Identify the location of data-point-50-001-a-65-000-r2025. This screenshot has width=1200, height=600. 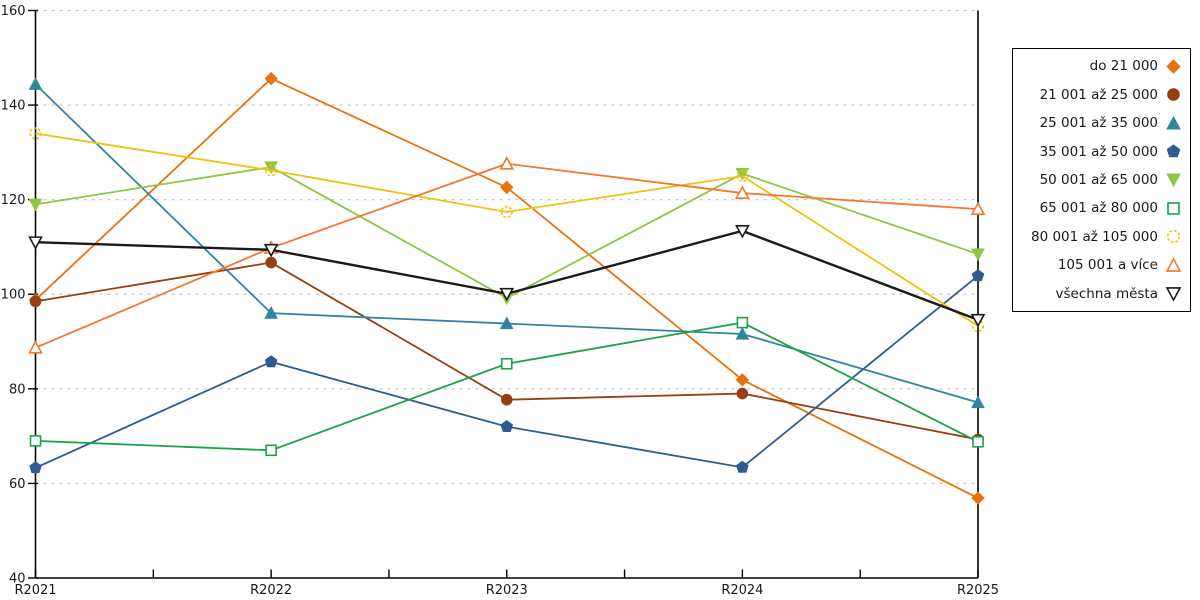
(978, 255).